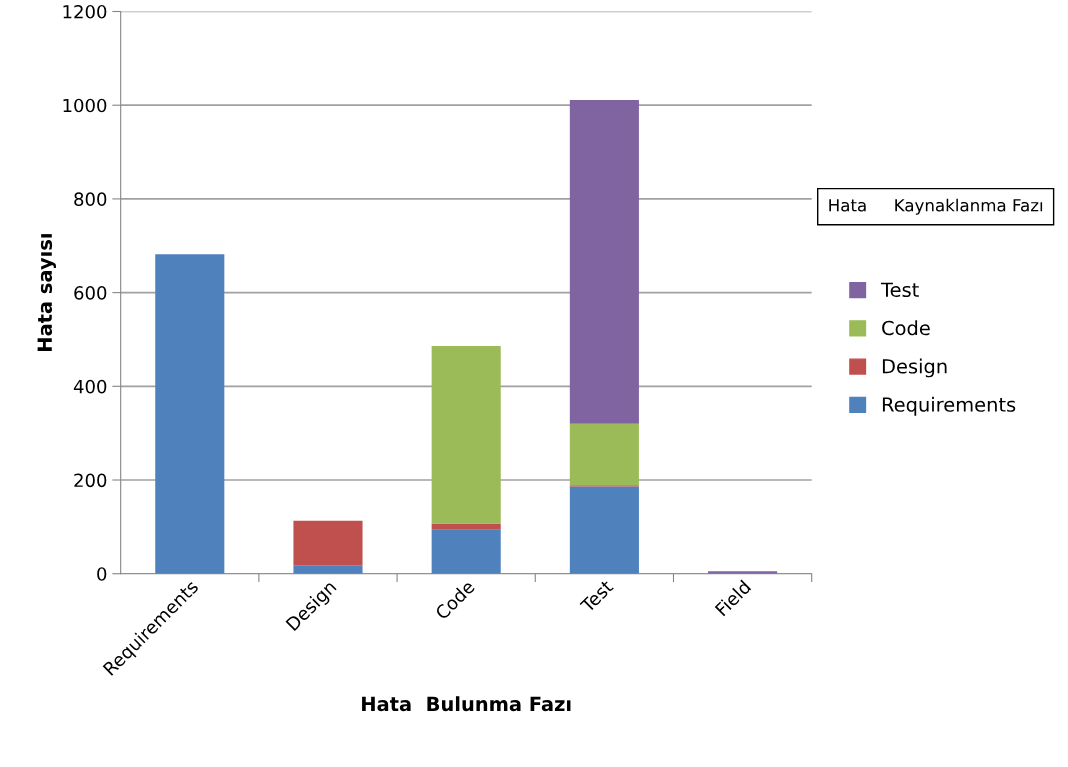  What do you see at coordinates (466, 704) in the screenshot?
I see `x-axis-title: Hata Bulunma Fazı` at bounding box center [466, 704].